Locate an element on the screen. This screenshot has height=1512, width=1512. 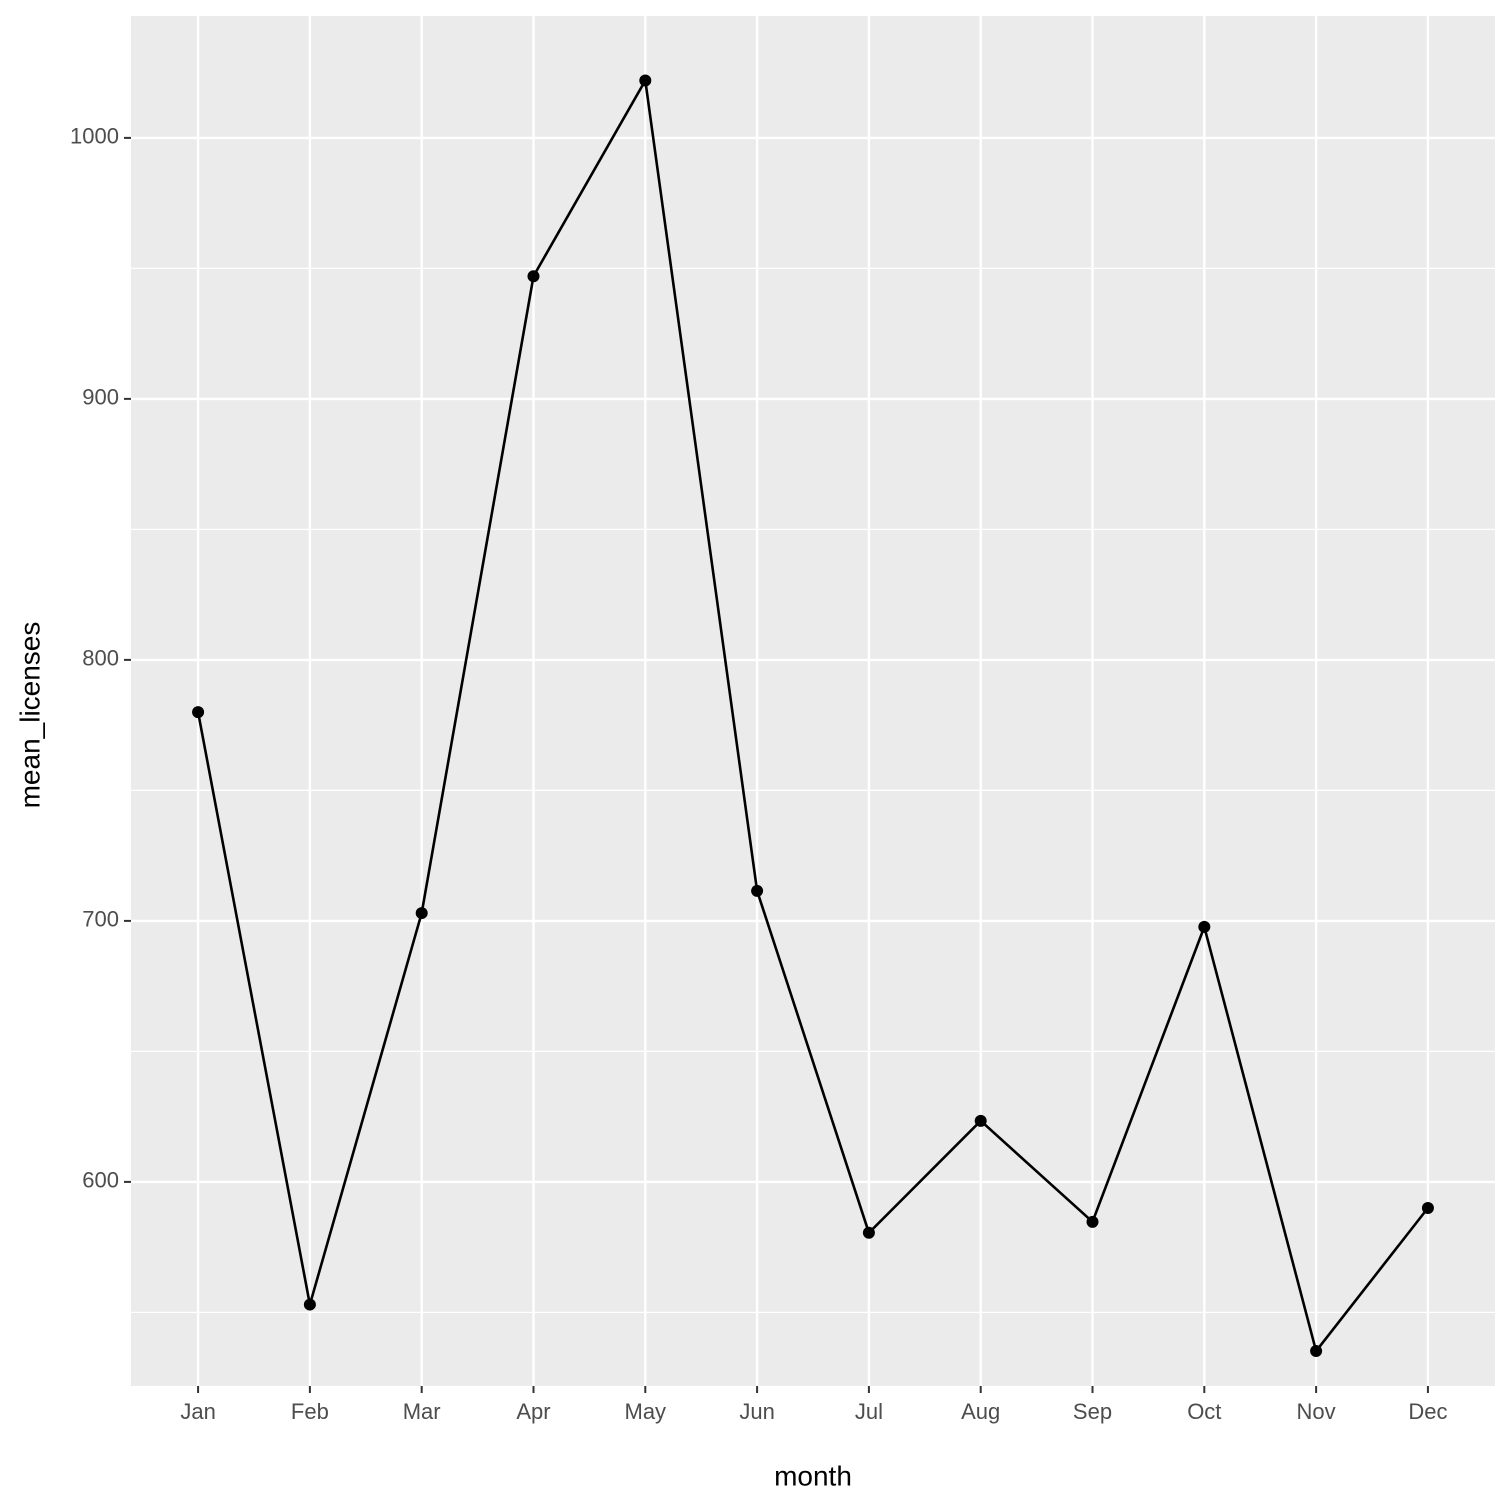
x-tick-label: Jun is located at coordinates (756, 1411).